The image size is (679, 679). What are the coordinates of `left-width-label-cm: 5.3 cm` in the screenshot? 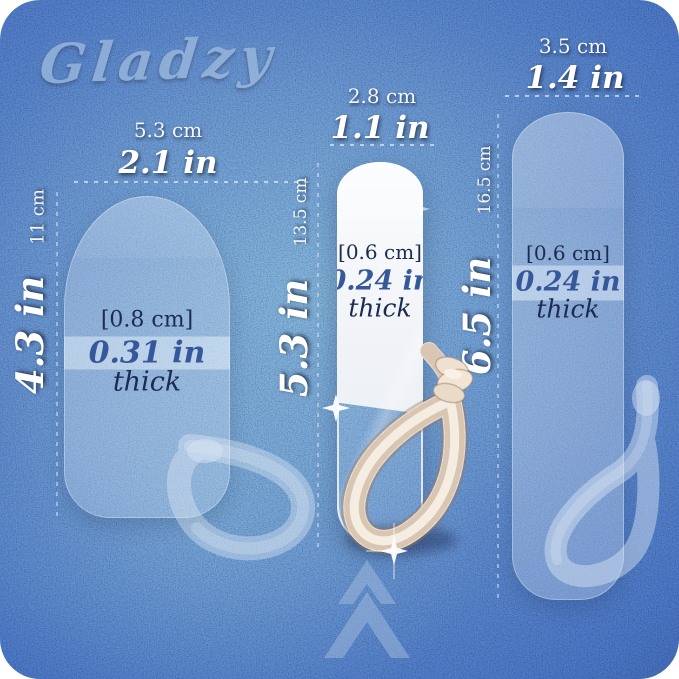 It's located at (168, 130).